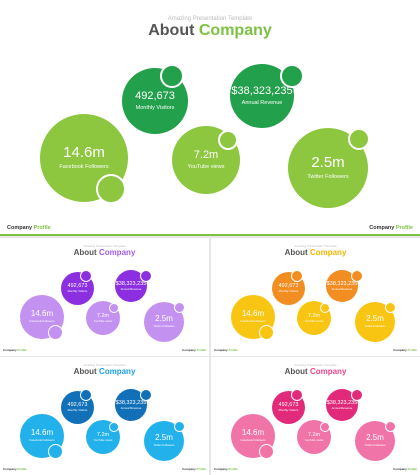  I want to click on visitors-circle: 492,673 Monthly Visitors, so click(77, 288).